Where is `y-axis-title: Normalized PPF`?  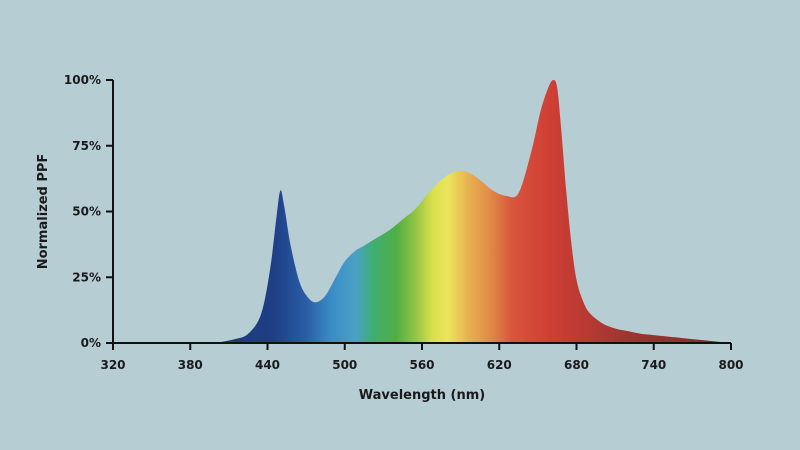
y-axis-title: Normalized PPF is located at coordinates (43, 212).